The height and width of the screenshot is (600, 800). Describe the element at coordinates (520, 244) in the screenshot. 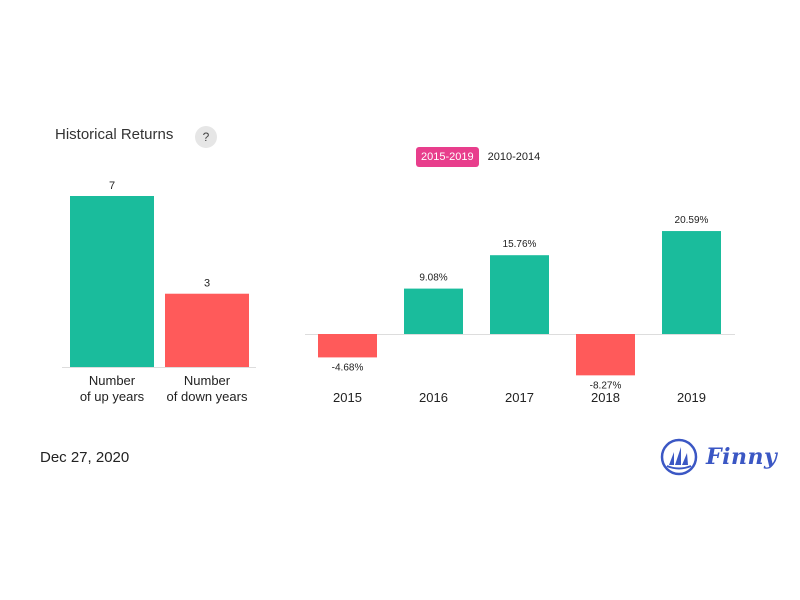

I see `data-label-2017: 15.76%` at that location.